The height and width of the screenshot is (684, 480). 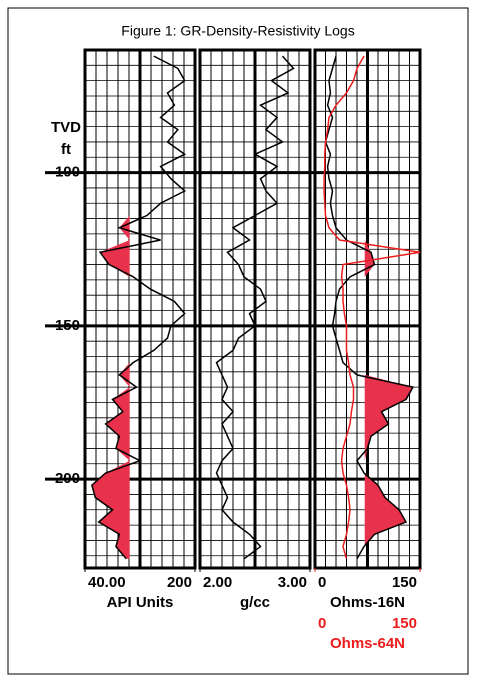 I want to click on y-unit: ft, so click(x=66, y=149).